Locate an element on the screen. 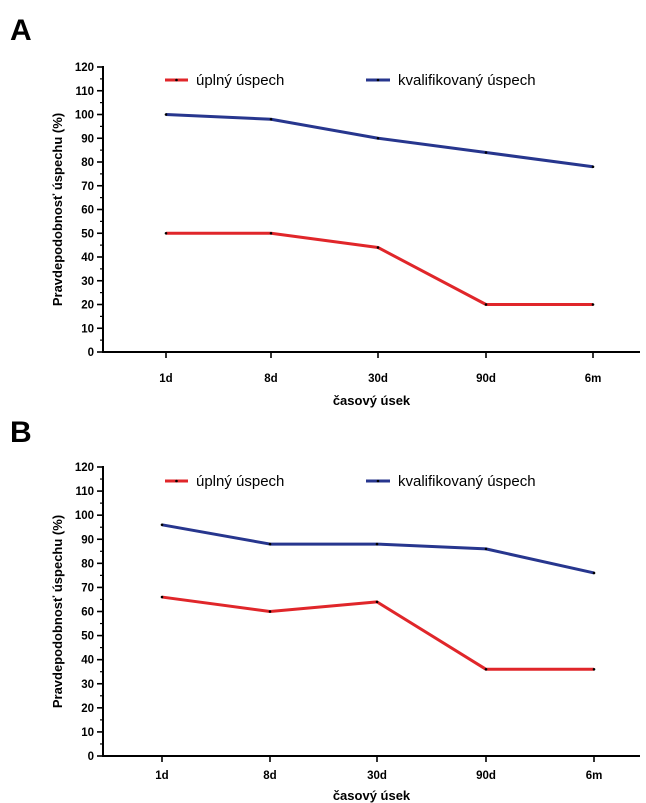  panel-letter: B is located at coordinates (21, 432).